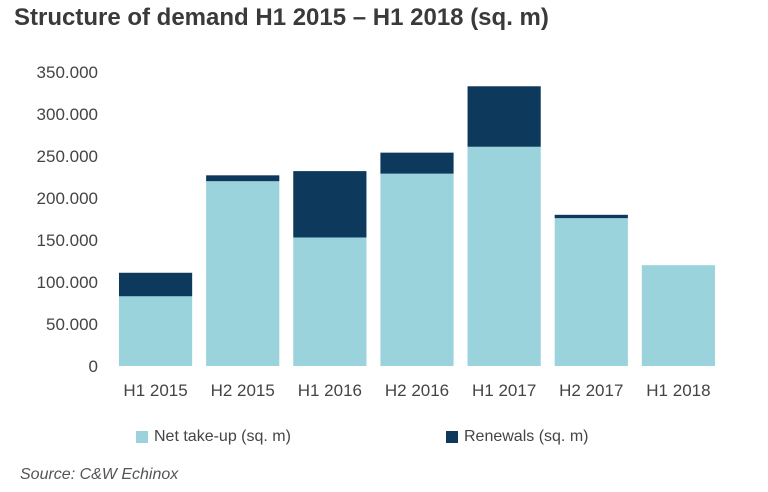 Image resolution: width=768 pixels, height=492 pixels. What do you see at coordinates (67, 156) in the screenshot?
I see `y-tick-label: 250.000` at bounding box center [67, 156].